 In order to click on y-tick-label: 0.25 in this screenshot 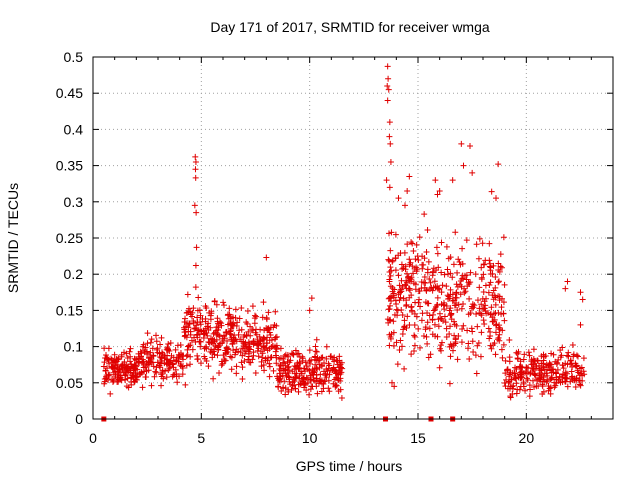, I will do `click(69, 238)`.